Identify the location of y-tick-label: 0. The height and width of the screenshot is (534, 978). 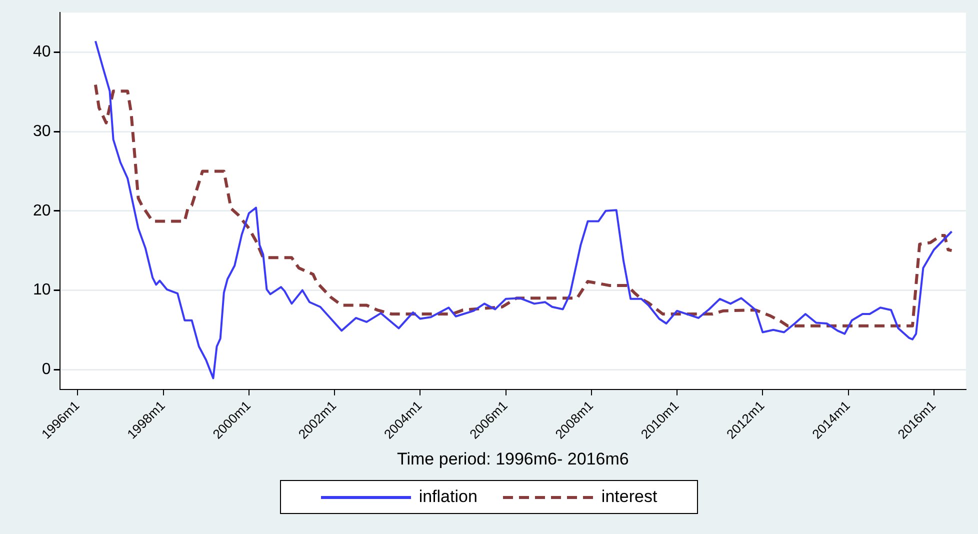
(46, 369).